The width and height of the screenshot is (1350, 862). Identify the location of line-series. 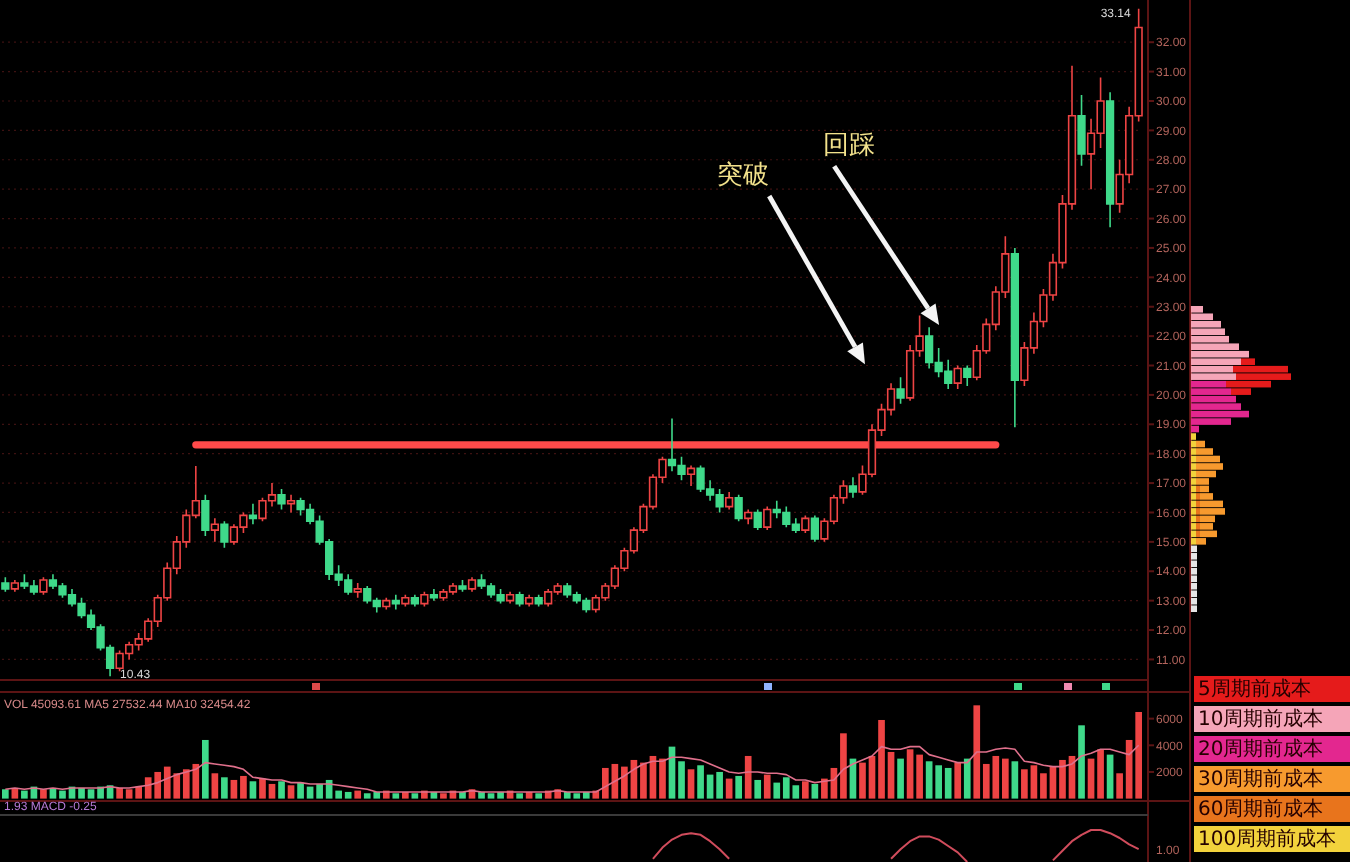
(572, 768).